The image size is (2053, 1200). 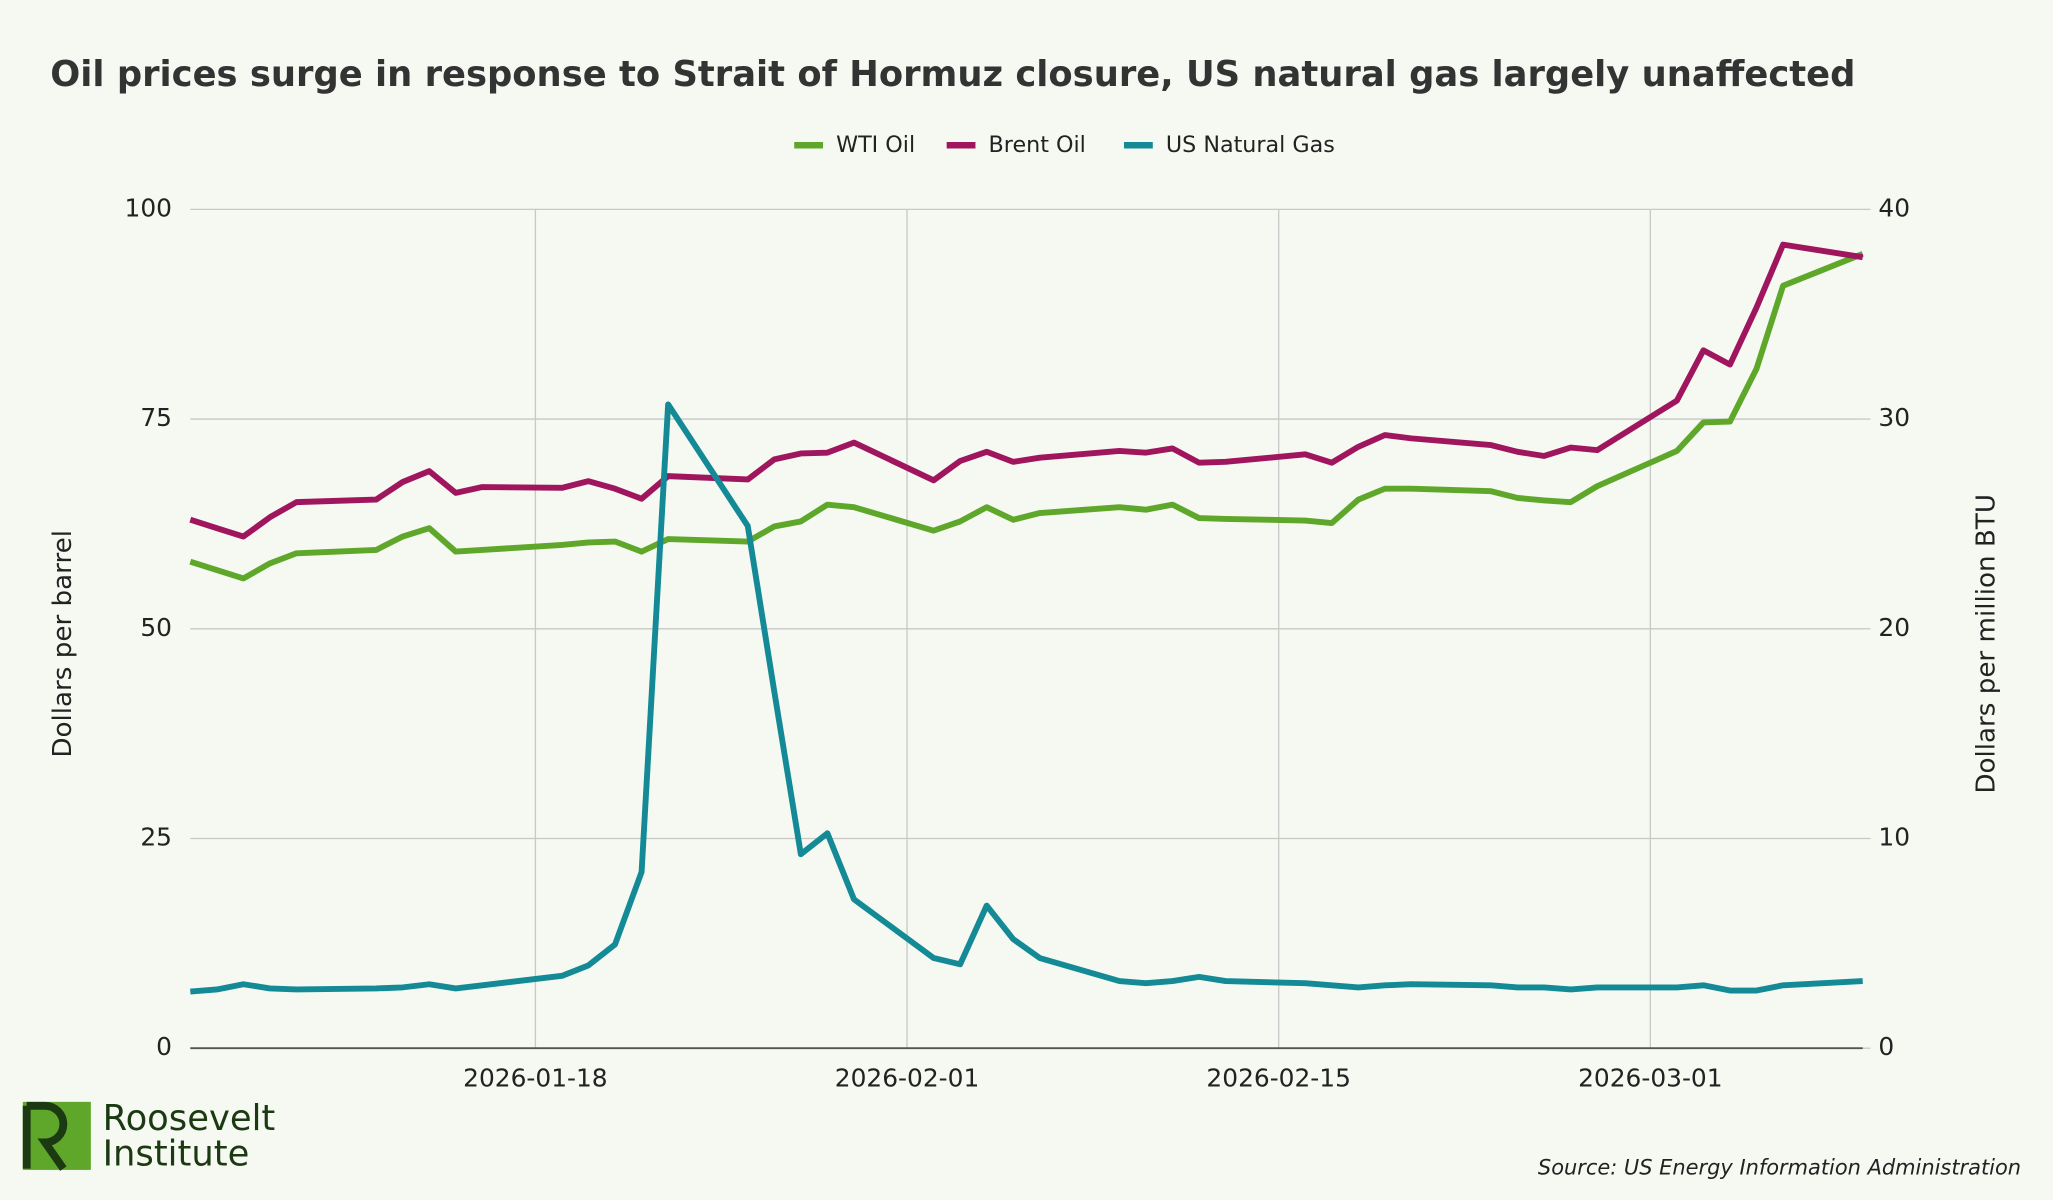 I want to click on y-tick-label: 25, so click(x=156, y=836).